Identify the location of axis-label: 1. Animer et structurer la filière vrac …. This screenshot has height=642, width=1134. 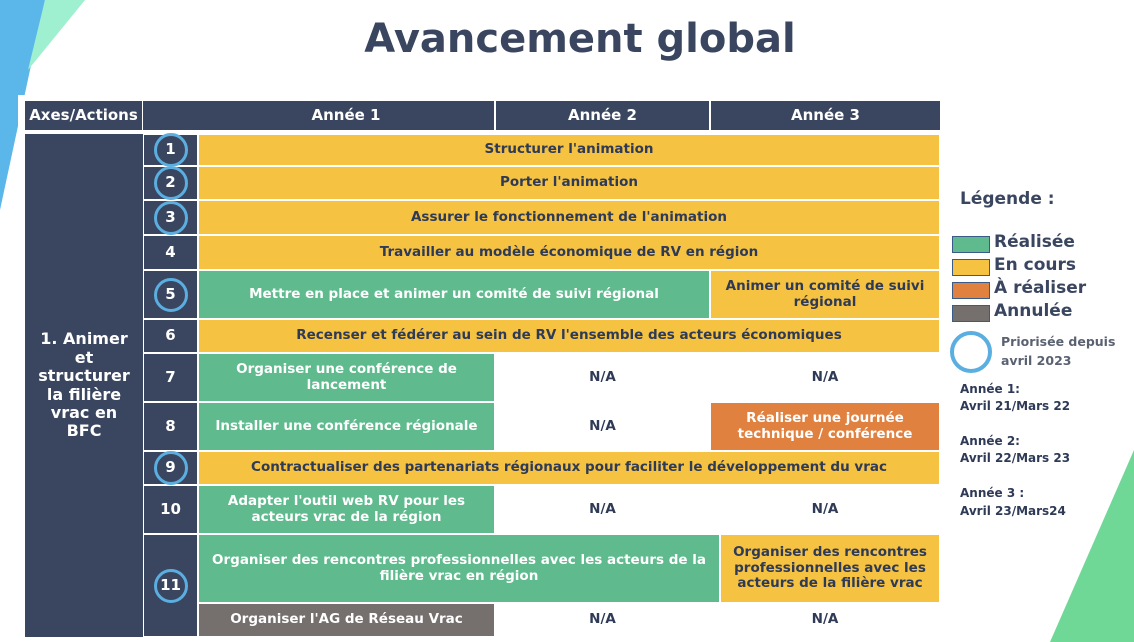
(84, 385).